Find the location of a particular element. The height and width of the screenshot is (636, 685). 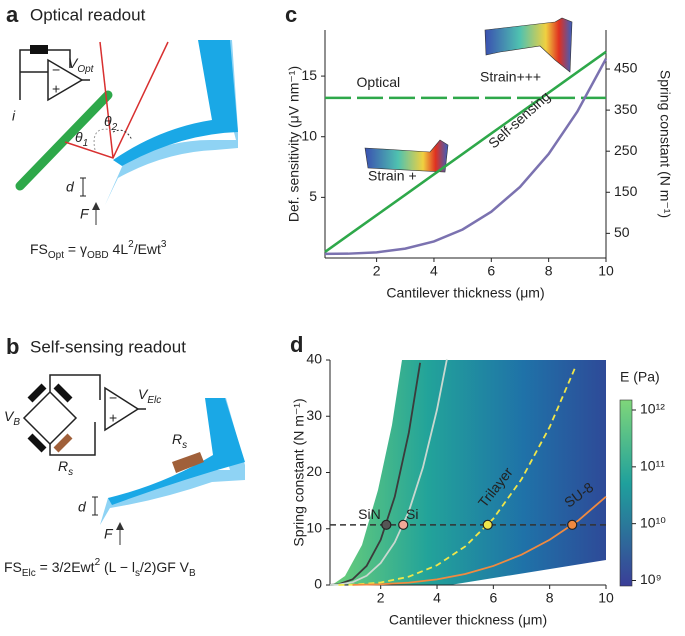

angle-arc is located at coordinates (103, 139).